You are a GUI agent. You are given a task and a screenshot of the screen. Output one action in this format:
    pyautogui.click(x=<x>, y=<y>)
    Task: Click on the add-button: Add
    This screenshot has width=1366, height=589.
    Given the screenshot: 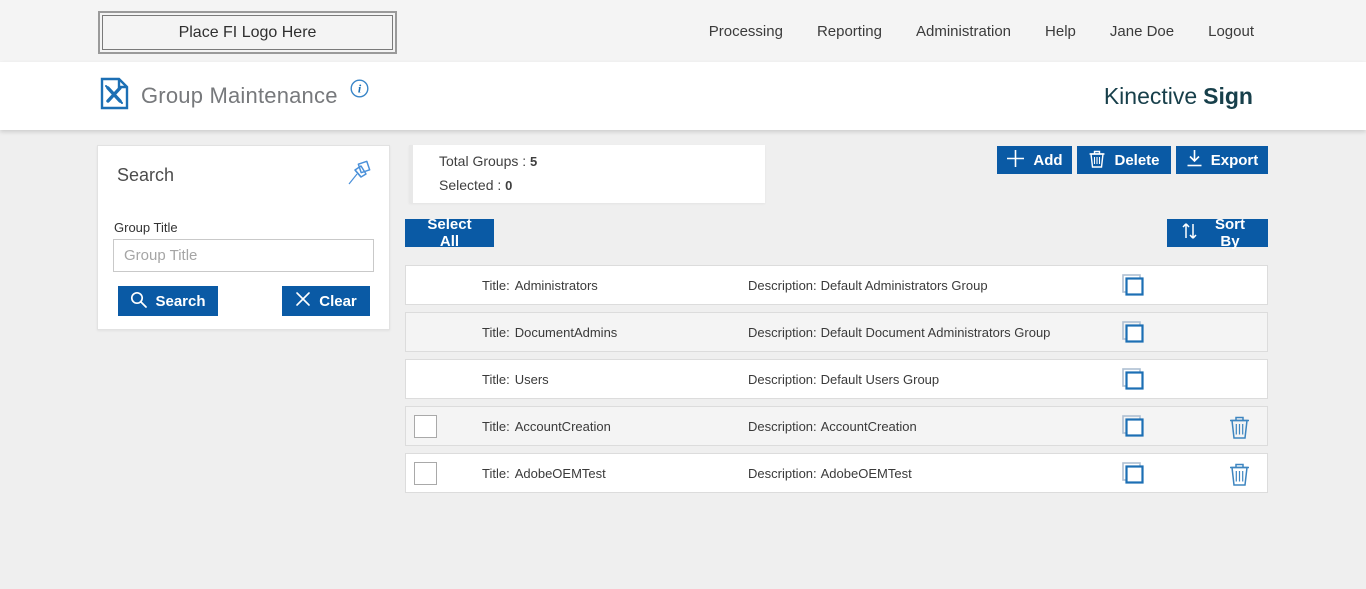 What is the action you would take?
    pyautogui.click(x=1034, y=160)
    